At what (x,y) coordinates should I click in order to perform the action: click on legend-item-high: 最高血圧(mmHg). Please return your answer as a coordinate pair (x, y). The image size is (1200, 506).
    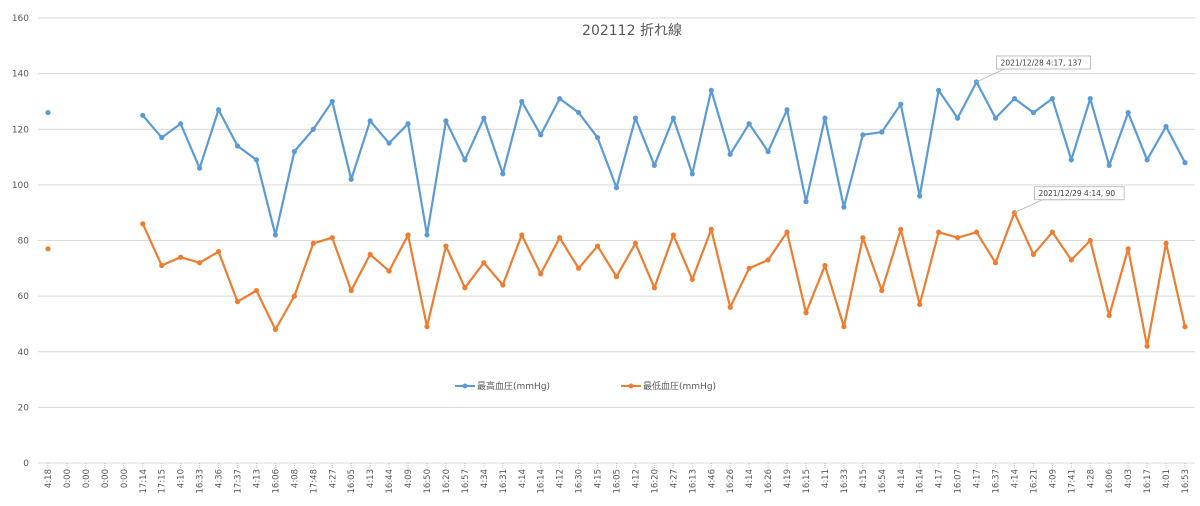
    Looking at the image, I should click on (502, 386).